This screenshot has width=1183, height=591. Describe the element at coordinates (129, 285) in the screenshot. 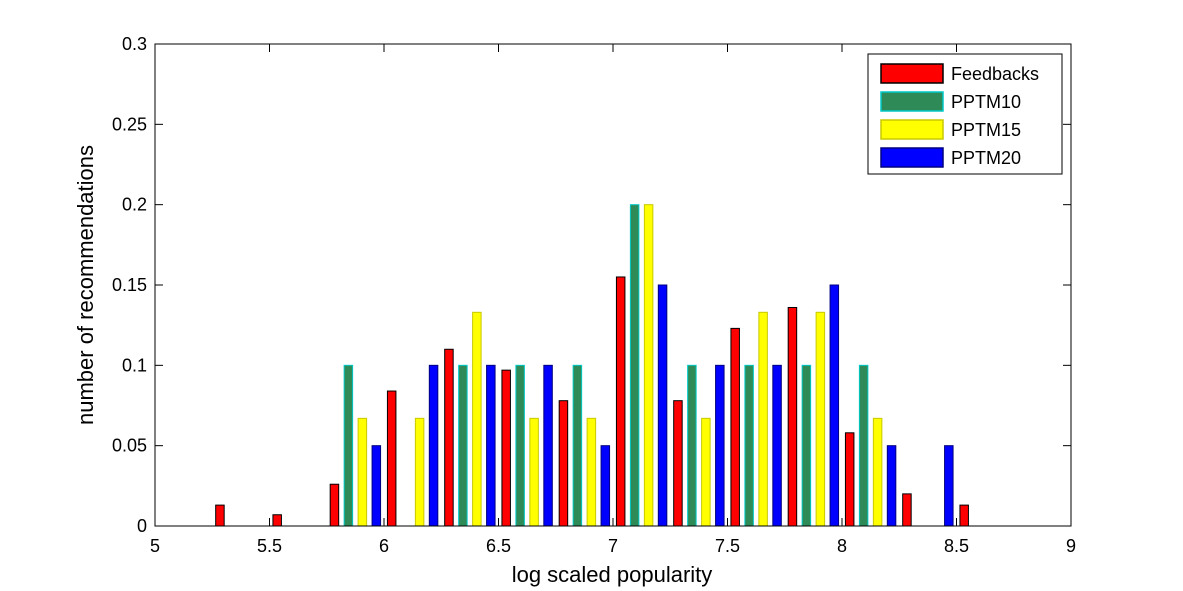

I see `y-tick-label-3: 0.15` at that location.